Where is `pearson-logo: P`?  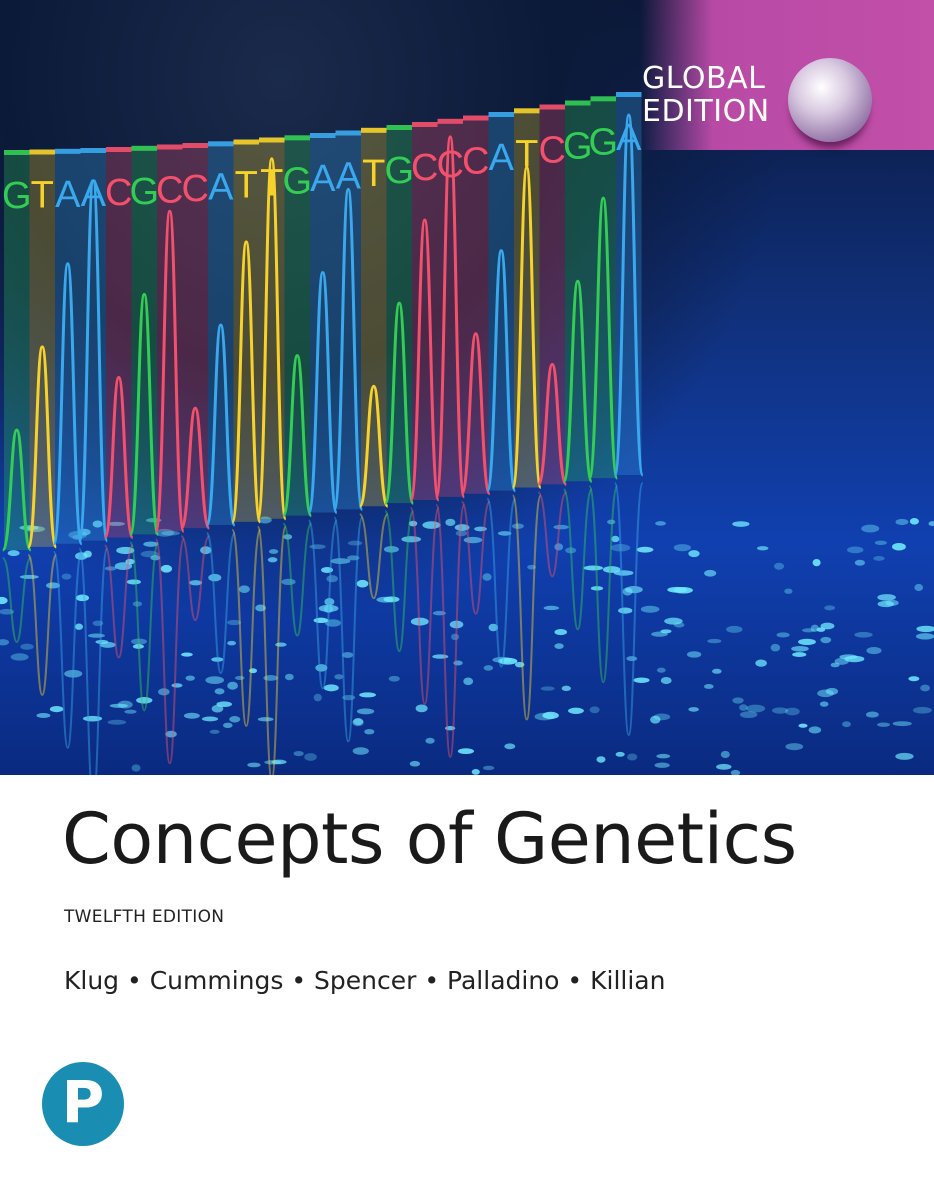 pearson-logo: P is located at coordinates (83, 1104).